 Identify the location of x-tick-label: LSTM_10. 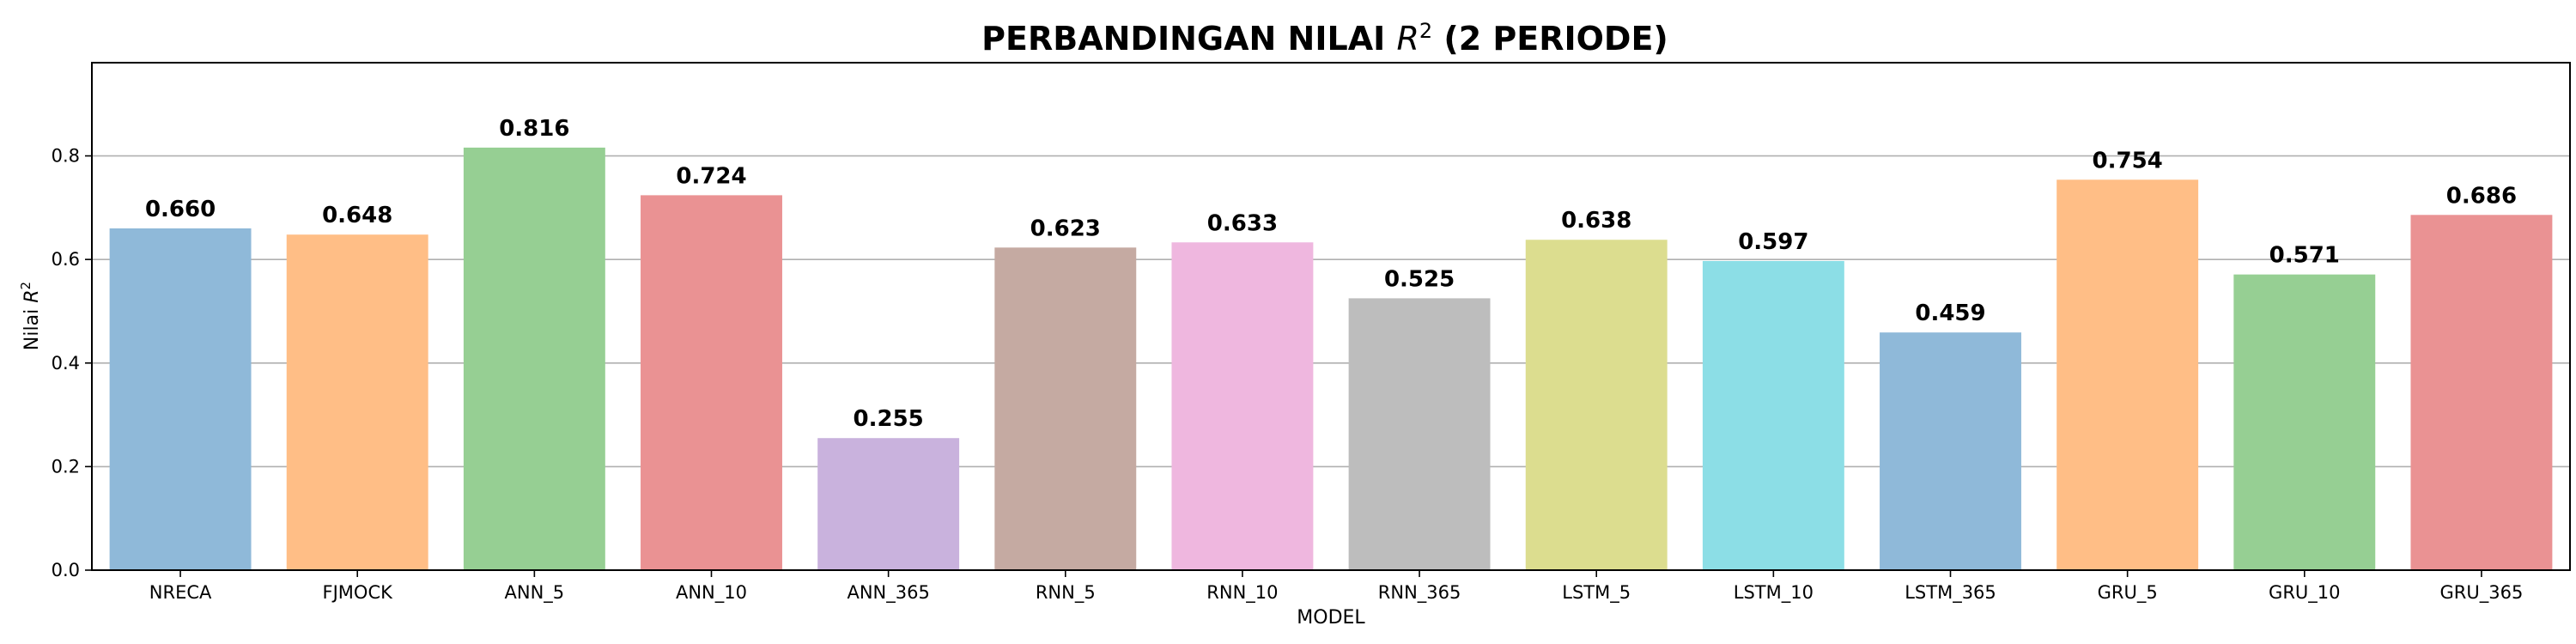
(1774, 593).